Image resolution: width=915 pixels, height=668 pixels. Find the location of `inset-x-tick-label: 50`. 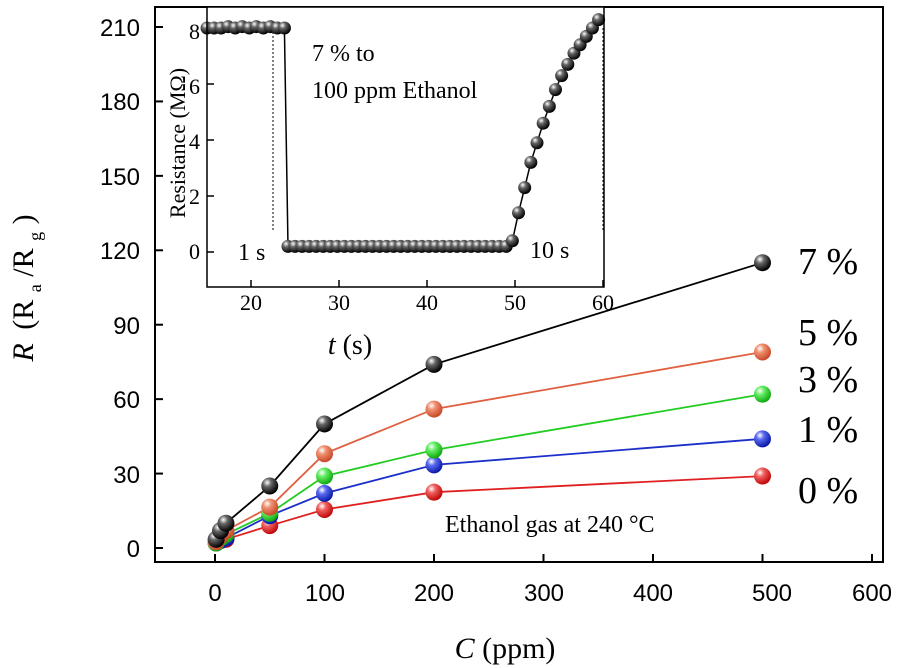

inset-x-tick-label: 50 is located at coordinates (515, 302).